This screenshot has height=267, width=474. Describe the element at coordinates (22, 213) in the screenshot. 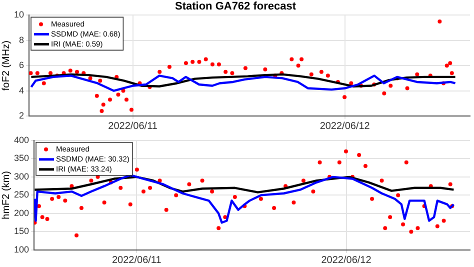

I see `y-tick-label: 200` at that location.